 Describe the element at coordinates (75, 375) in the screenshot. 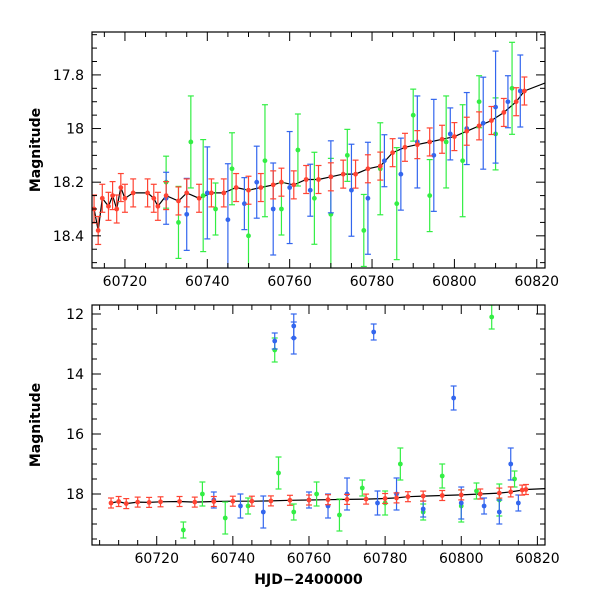

I see `y-tick-label: 14` at that location.